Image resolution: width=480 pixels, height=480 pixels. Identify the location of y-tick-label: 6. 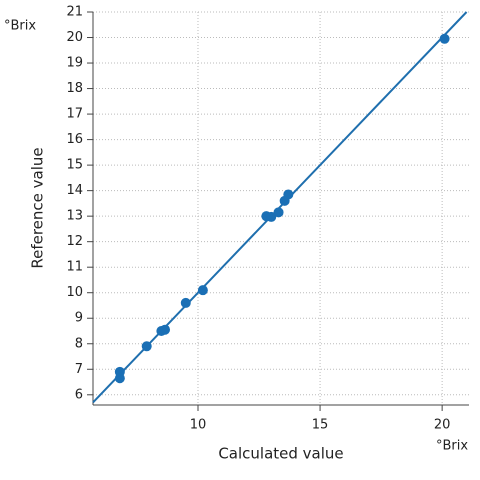
(79, 394).